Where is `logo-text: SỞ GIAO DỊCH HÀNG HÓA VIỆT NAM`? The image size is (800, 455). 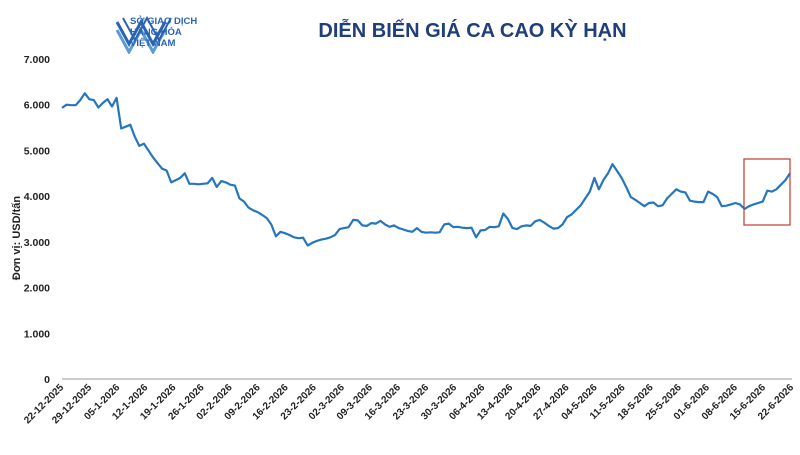 logo-text: SỞ GIAO DỊCH HÀNG HÓA VIỆT NAM is located at coordinates (163, 32).